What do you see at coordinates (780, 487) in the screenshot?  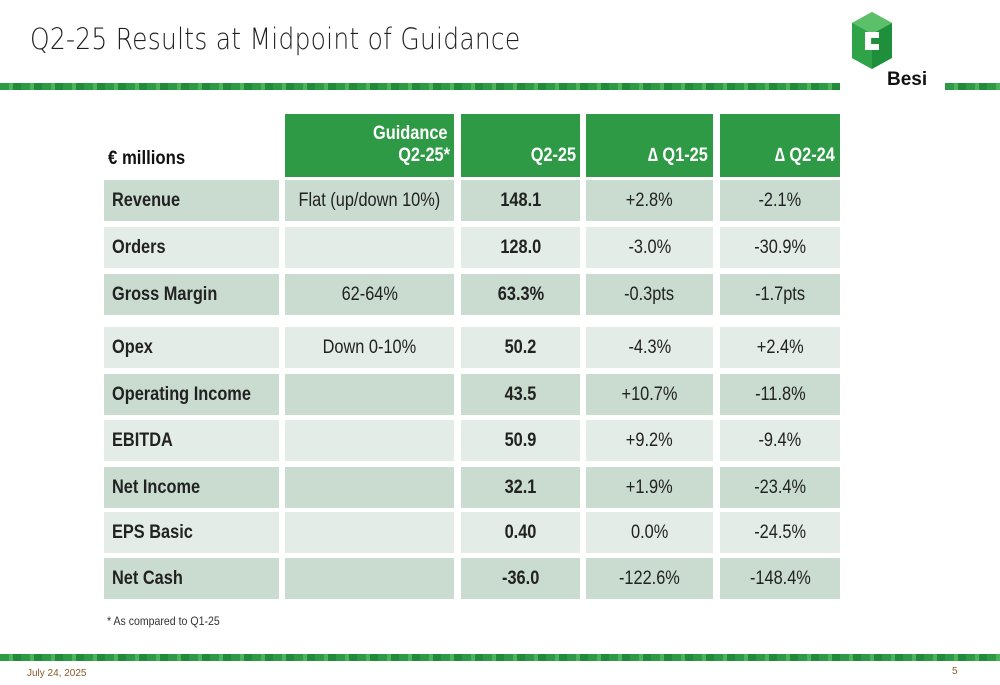 I see `delta-q2-24-cell: -23.4%` at bounding box center [780, 487].